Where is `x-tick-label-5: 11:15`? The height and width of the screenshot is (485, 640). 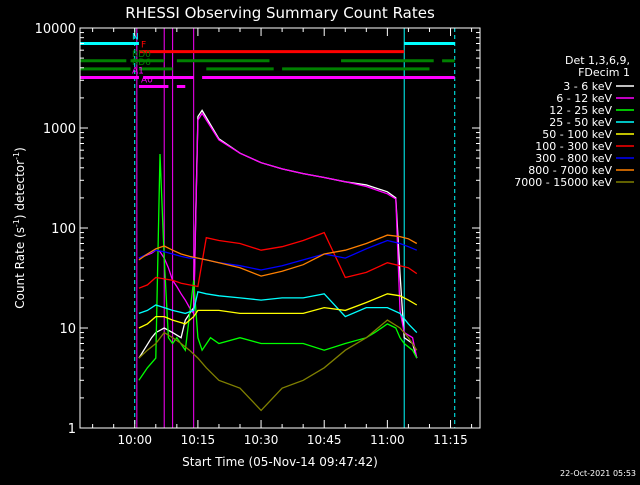 x-tick-label-5: 11:15 is located at coordinates (450, 440).